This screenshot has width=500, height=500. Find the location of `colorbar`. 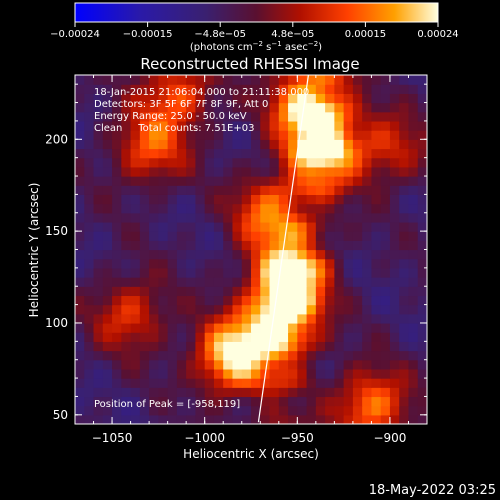

colorbar is located at coordinates (256, 12).